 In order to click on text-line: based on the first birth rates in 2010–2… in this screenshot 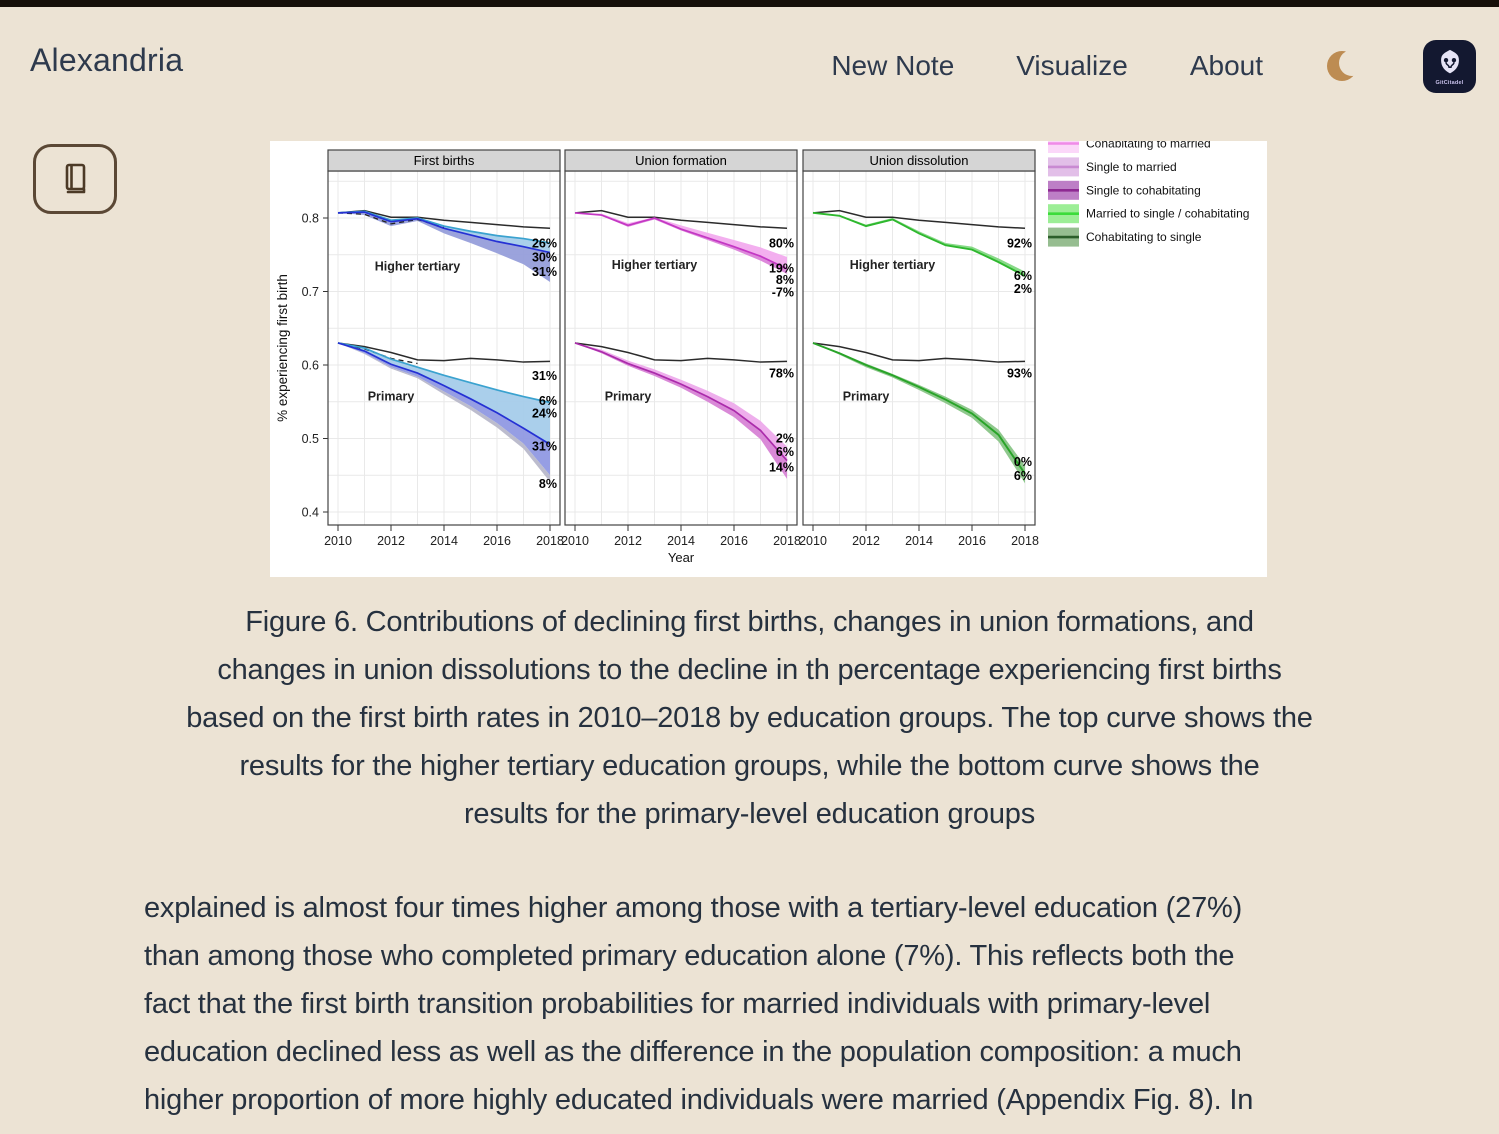, I will do `click(749, 718)`.